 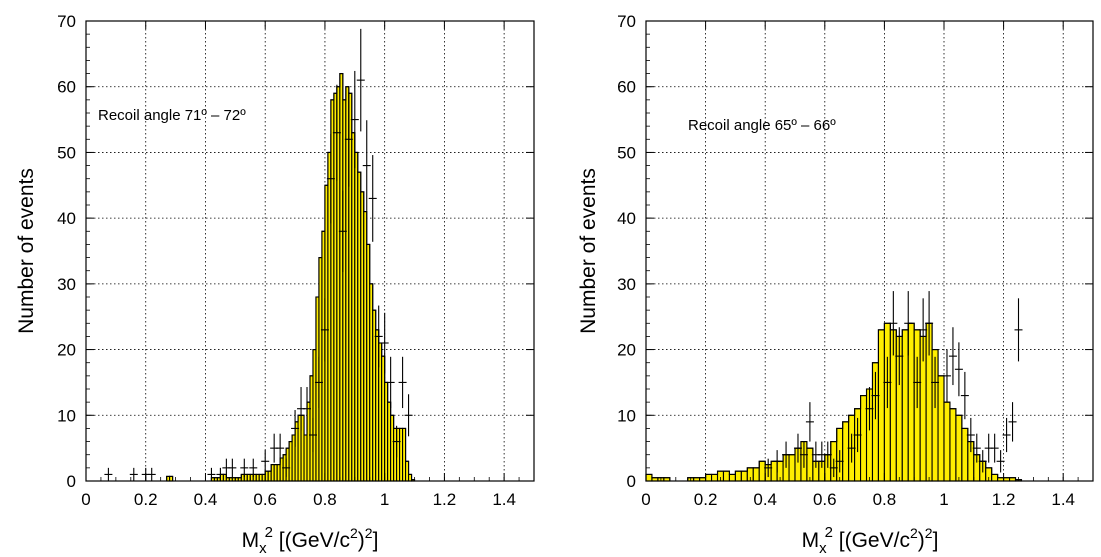 What do you see at coordinates (631, 481) in the screenshot?
I see `right-y-tick-label: 0` at bounding box center [631, 481].